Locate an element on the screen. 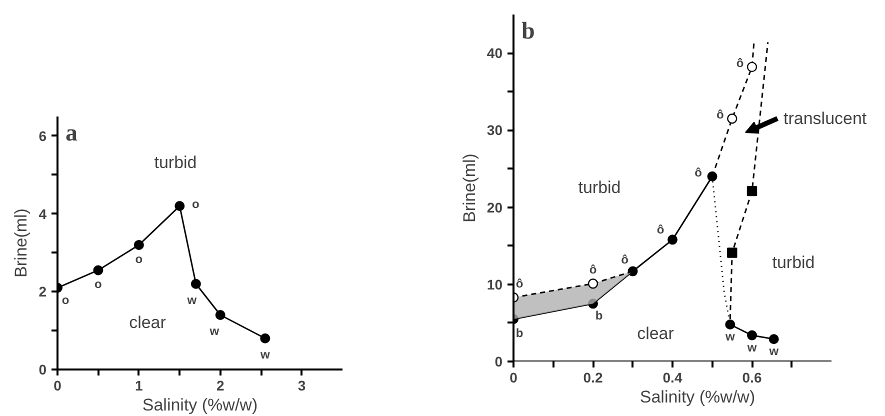 The height and width of the screenshot is (416, 885). y-tick-label: 2 is located at coordinates (42, 292).